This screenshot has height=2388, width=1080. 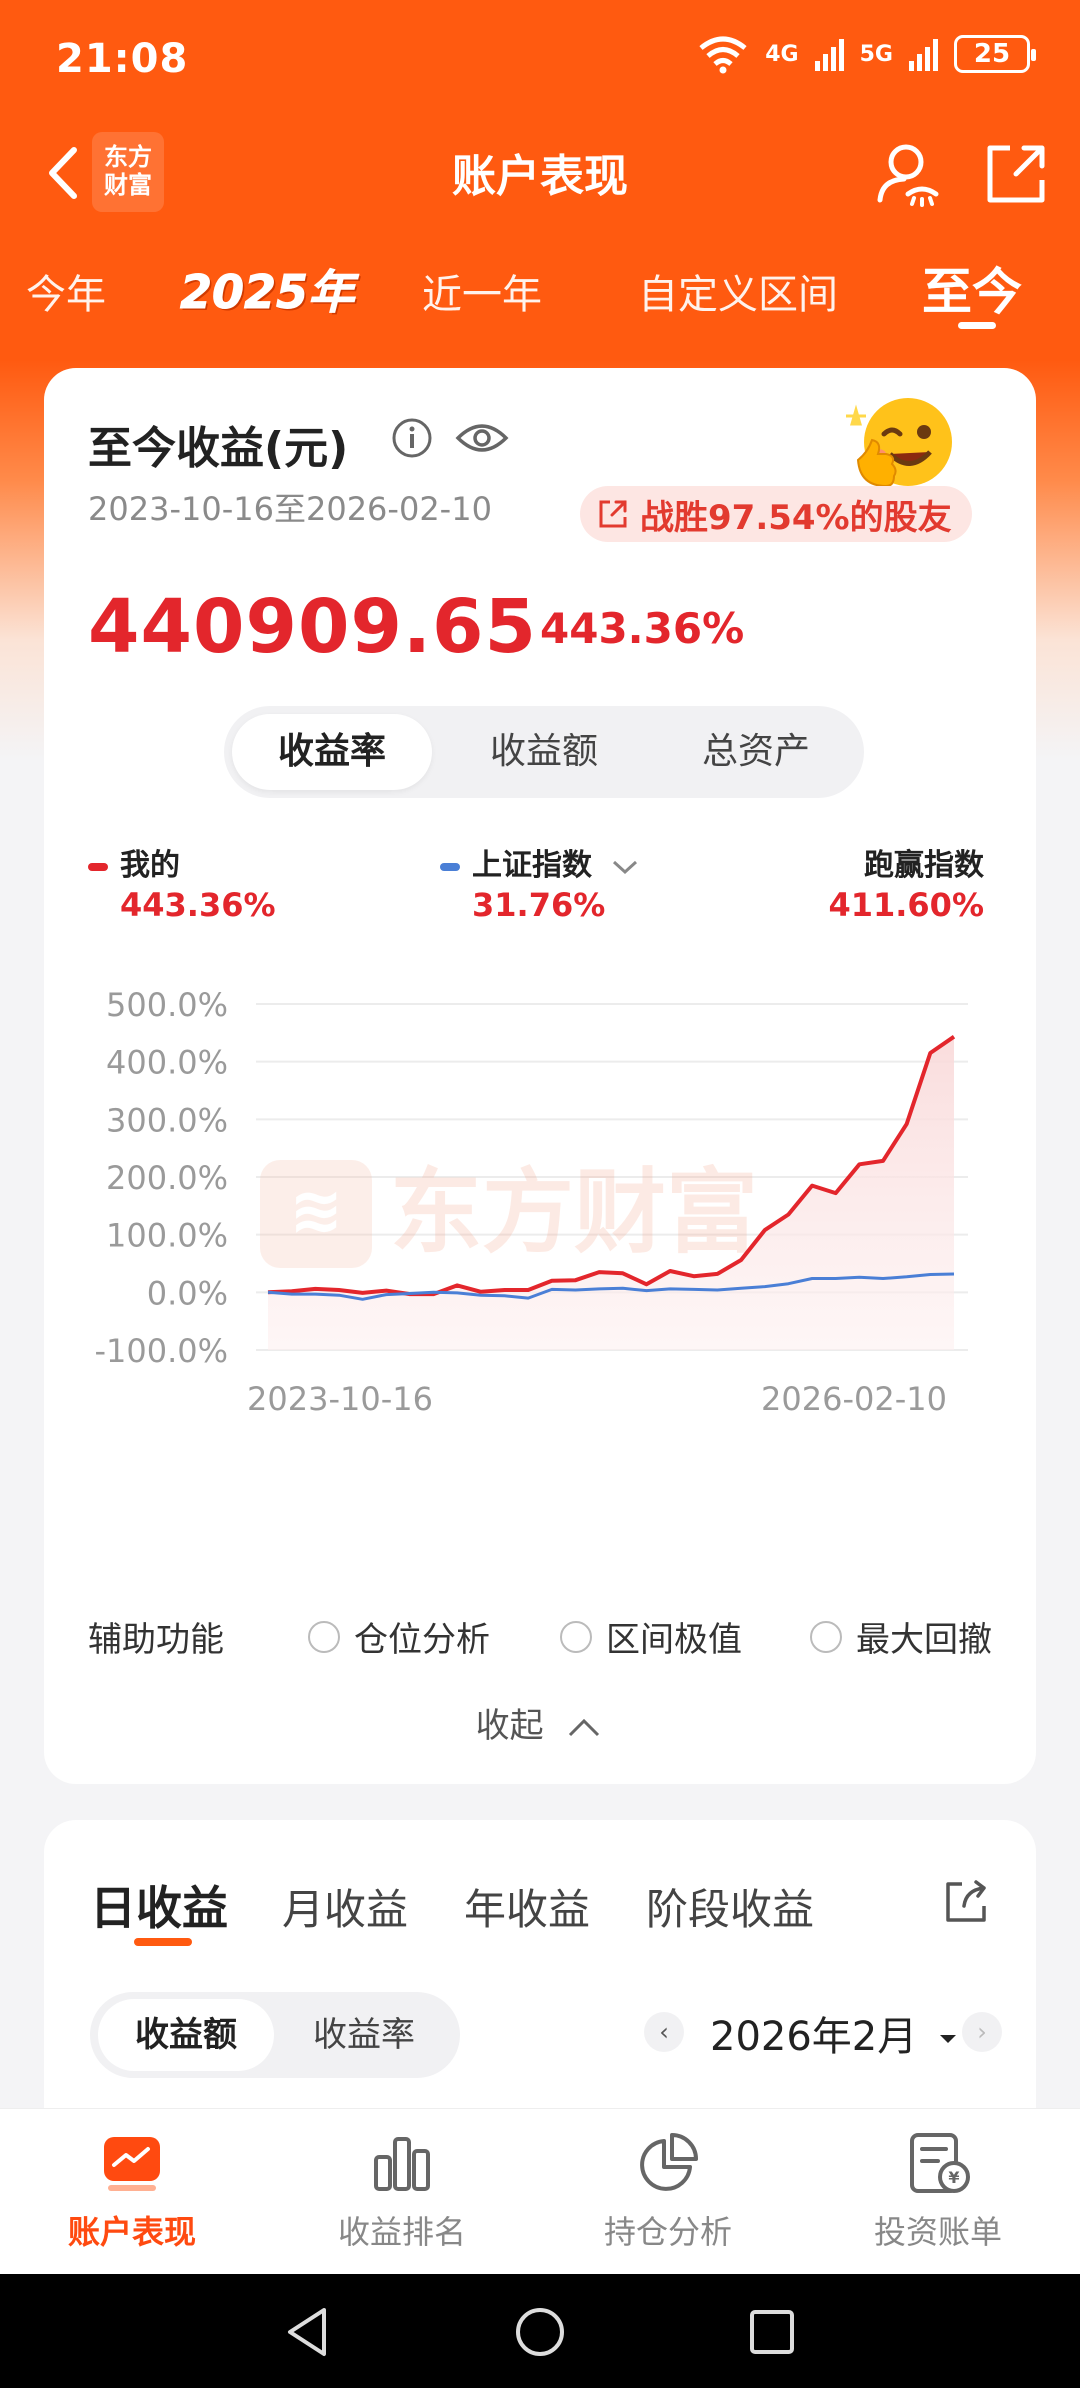 I want to click on tabbar-account-performance: 账户表现, so click(x=132, y=2192).